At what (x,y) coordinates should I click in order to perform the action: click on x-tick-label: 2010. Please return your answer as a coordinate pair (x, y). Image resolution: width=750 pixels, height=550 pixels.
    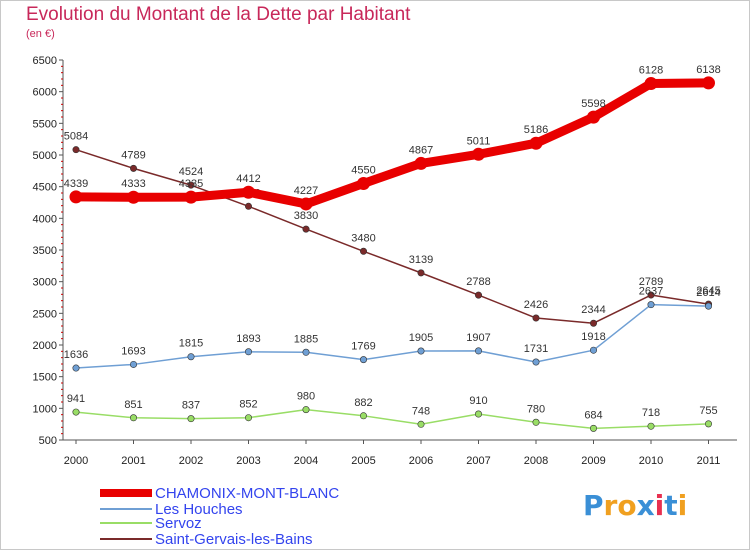
    Looking at the image, I should click on (651, 461).